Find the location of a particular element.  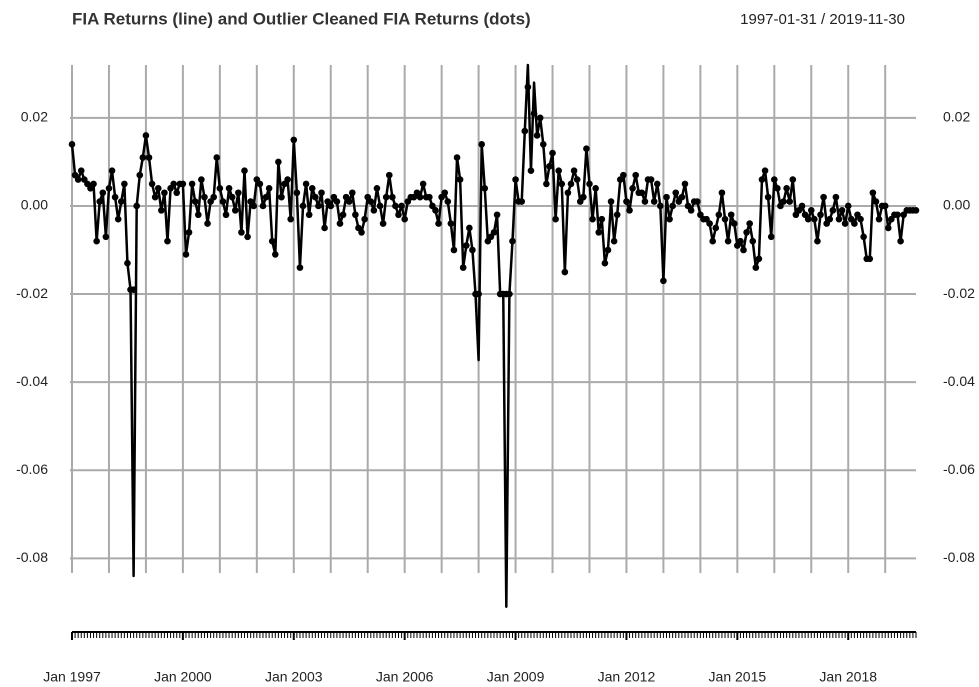

y-tick-label: -0.08 is located at coordinates (32, 557).